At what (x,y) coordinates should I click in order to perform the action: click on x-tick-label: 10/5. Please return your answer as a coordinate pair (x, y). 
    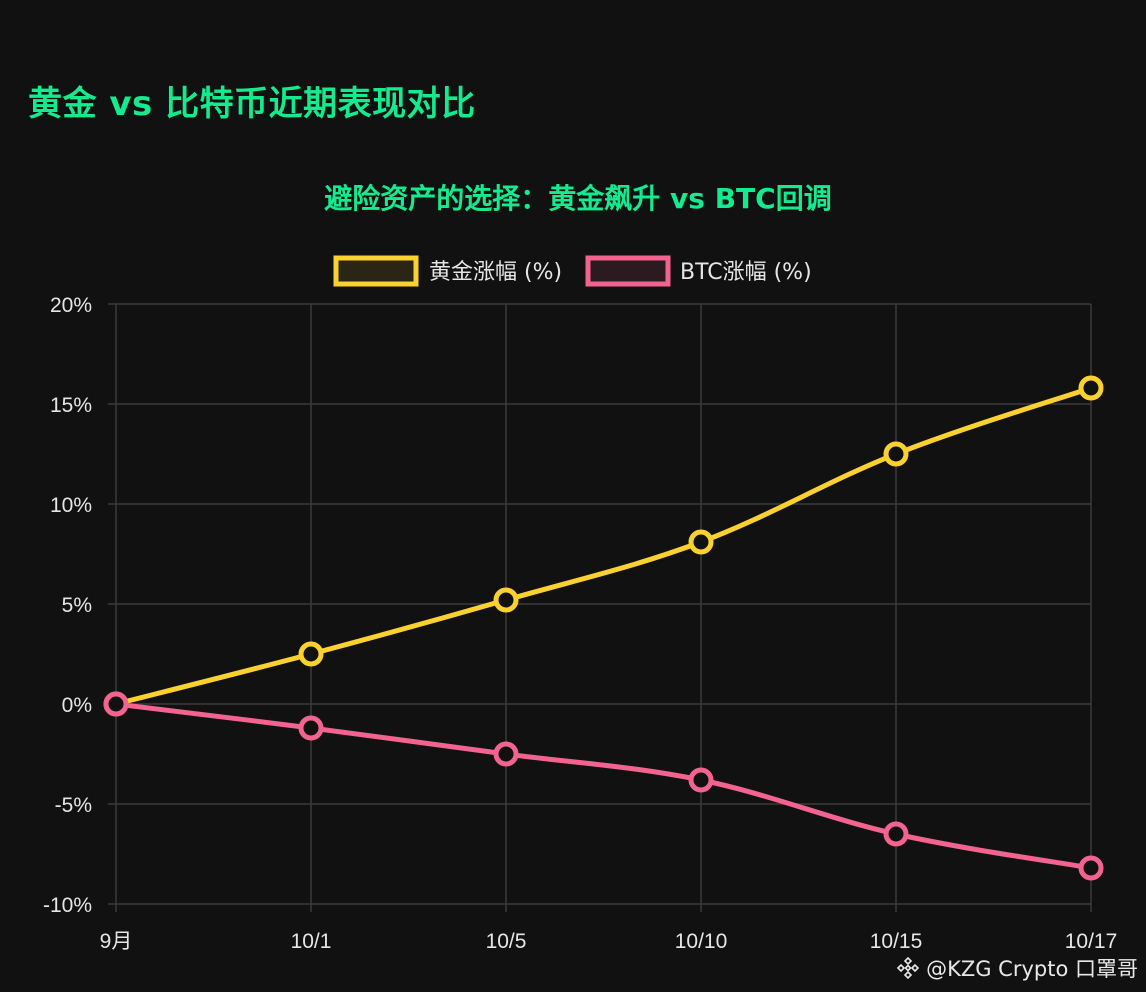
    Looking at the image, I should click on (506, 941).